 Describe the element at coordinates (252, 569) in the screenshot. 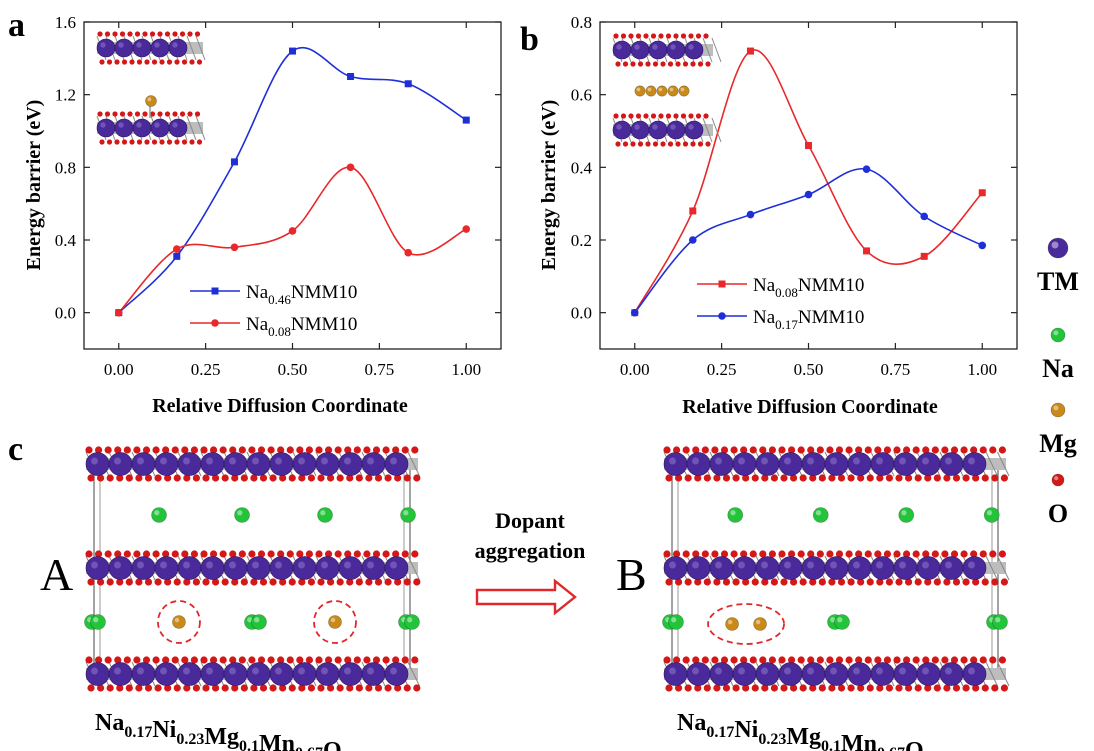

I see `structure-a` at that location.